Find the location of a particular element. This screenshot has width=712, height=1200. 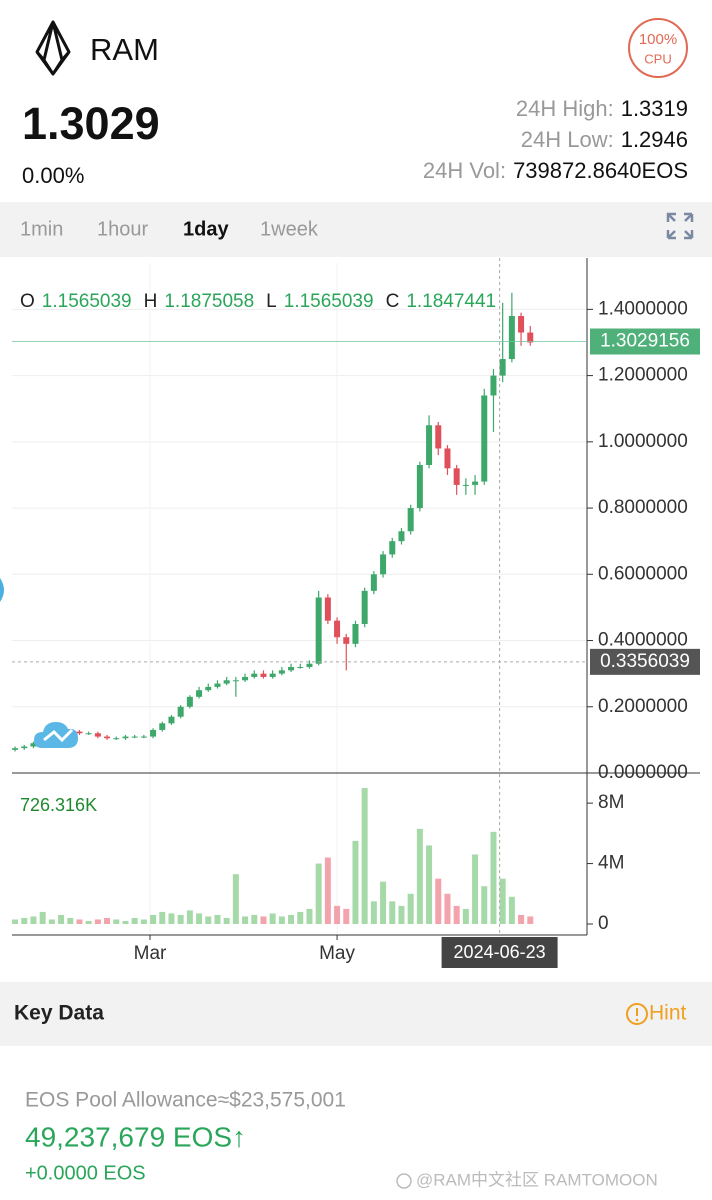

ohlc-key: L is located at coordinates (271, 301).